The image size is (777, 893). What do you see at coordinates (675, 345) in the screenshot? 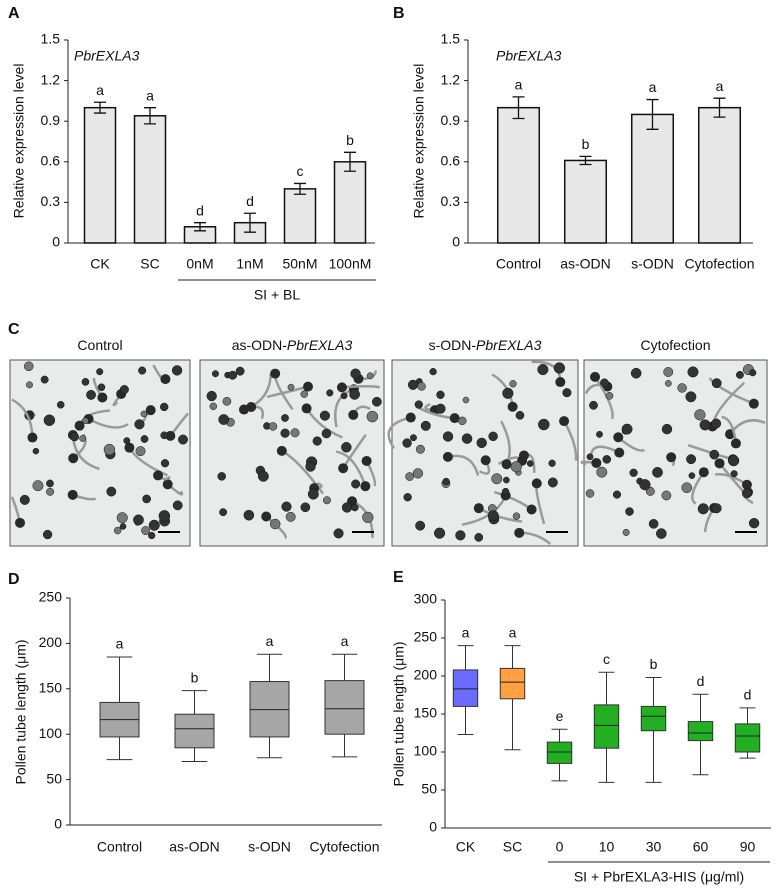
I see `title-part: Cytofection` at bounding box center [675, 345].